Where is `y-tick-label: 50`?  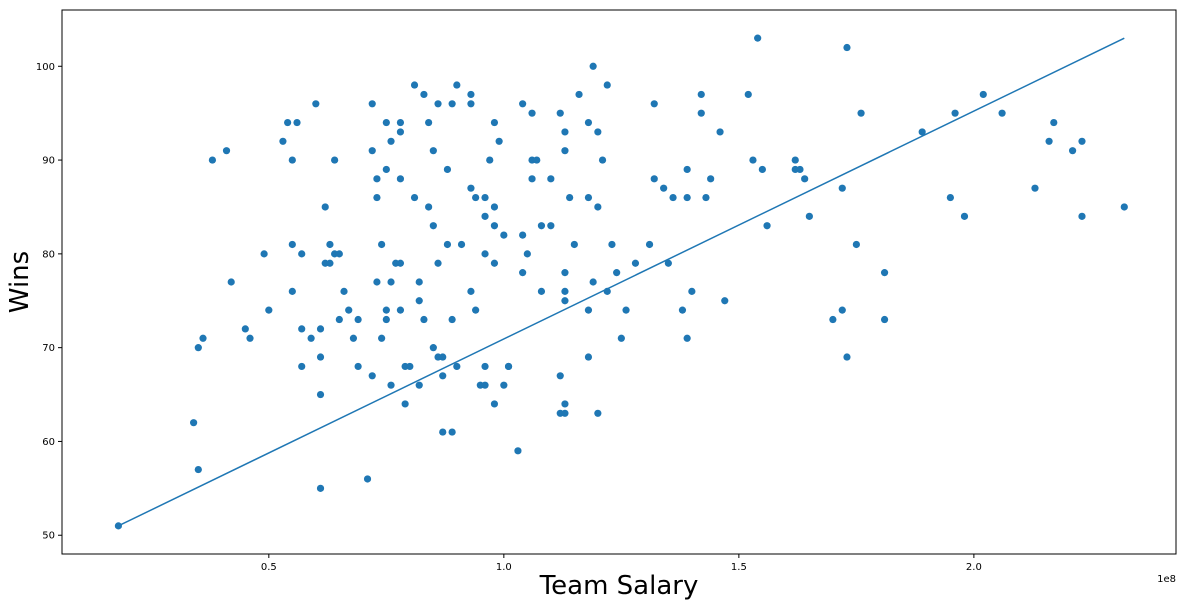
y-tick-label: 50 is located at coordinates (48, 536).